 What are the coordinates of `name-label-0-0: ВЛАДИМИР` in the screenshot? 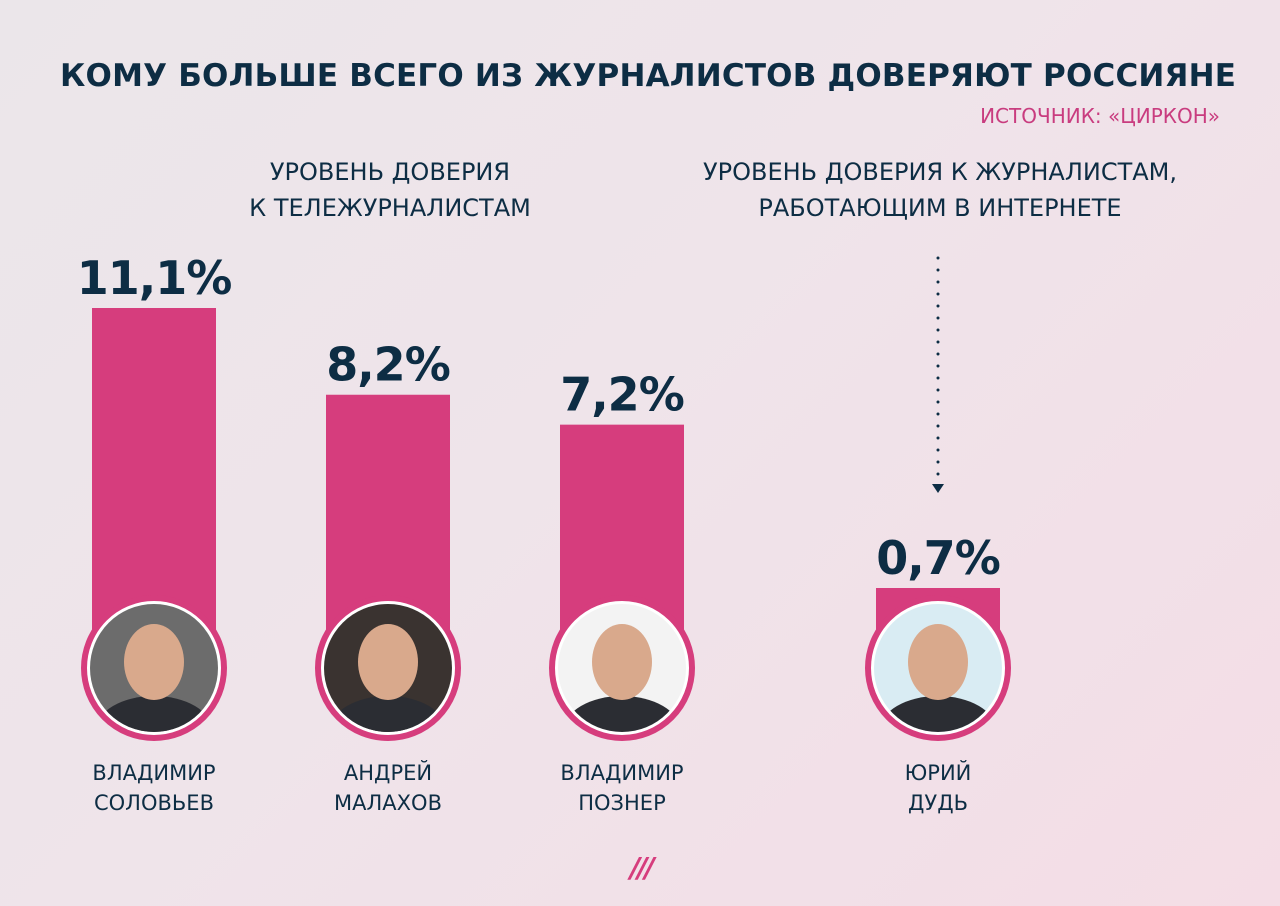 It's located at (153, 773).